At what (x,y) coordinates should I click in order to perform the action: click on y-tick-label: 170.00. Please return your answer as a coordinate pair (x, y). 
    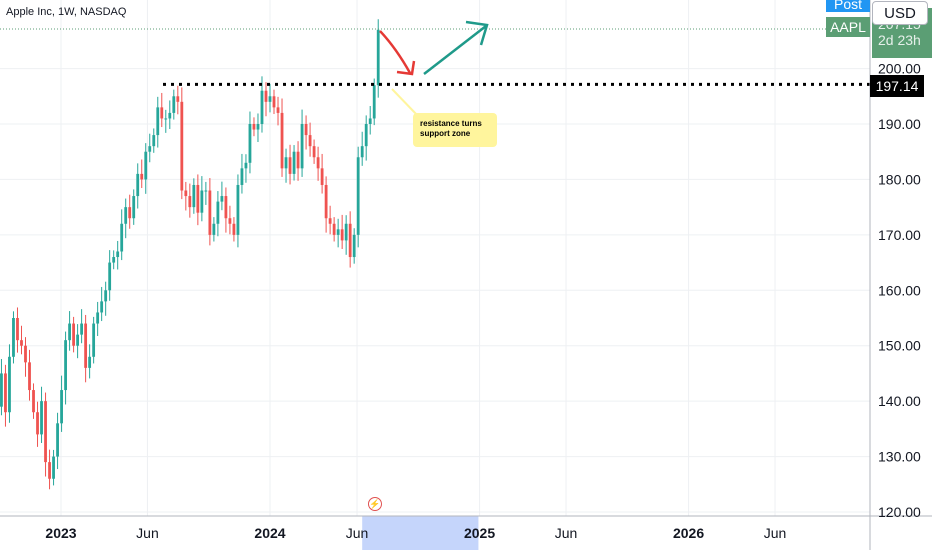
    Looking at the image, I should click on (899, 235).